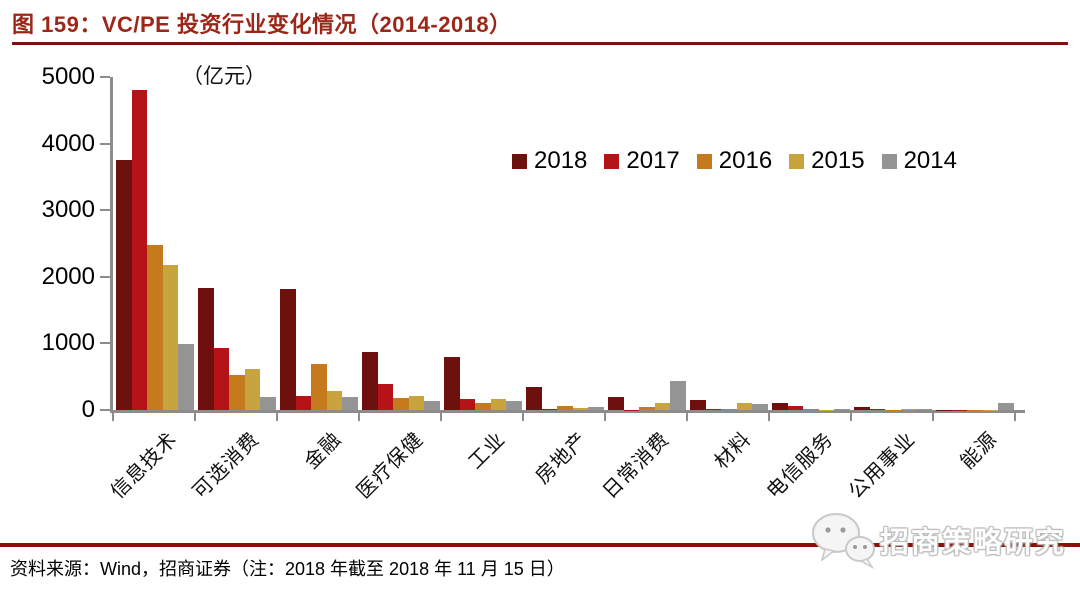  What do you see at coordinates (401, 404) in the screenshot?
I see `bar-2016-医疗保健` at bounding box center [401, 404].